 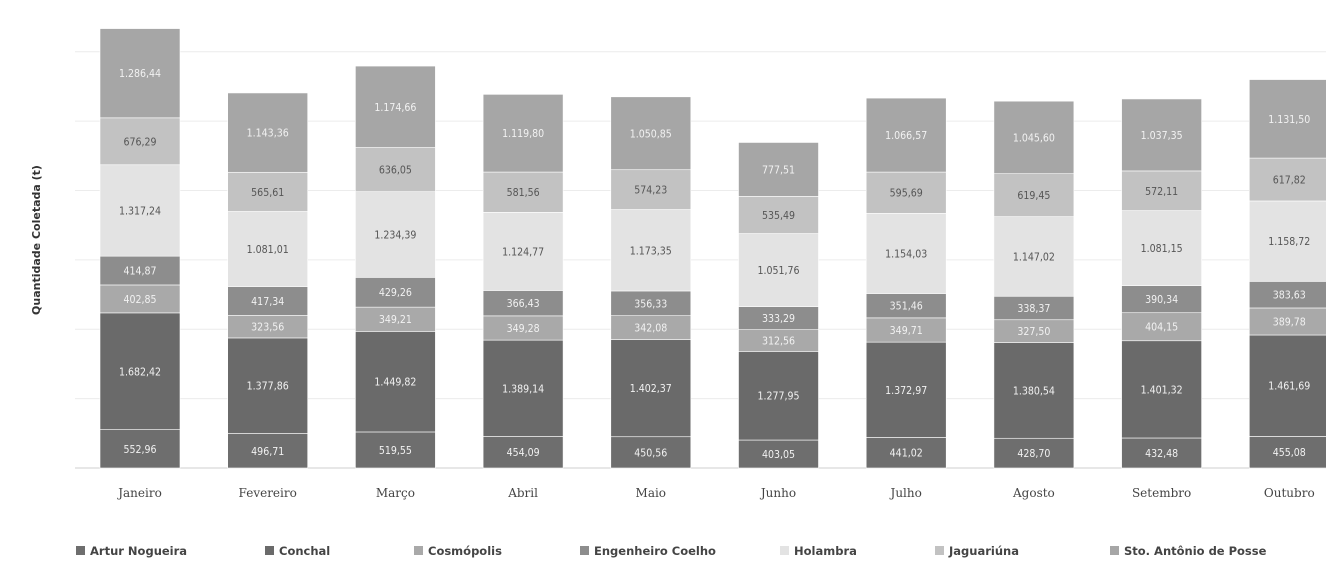 I want to click on category-label: Abril, so click(x=522, y=493).